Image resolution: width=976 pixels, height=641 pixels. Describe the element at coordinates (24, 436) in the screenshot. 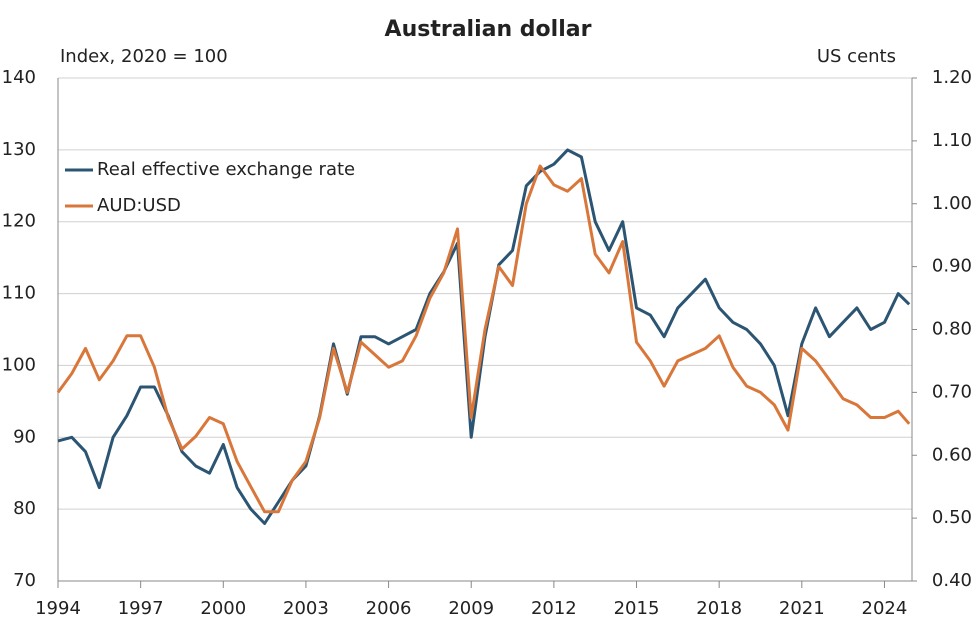

I see `y-tick-label: 90` at that location.